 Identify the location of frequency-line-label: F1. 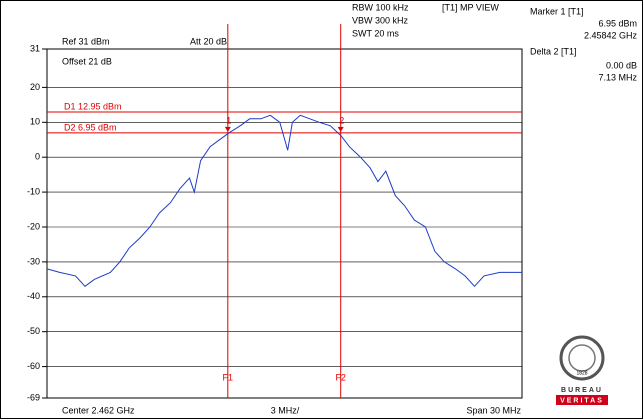
(228, 377).